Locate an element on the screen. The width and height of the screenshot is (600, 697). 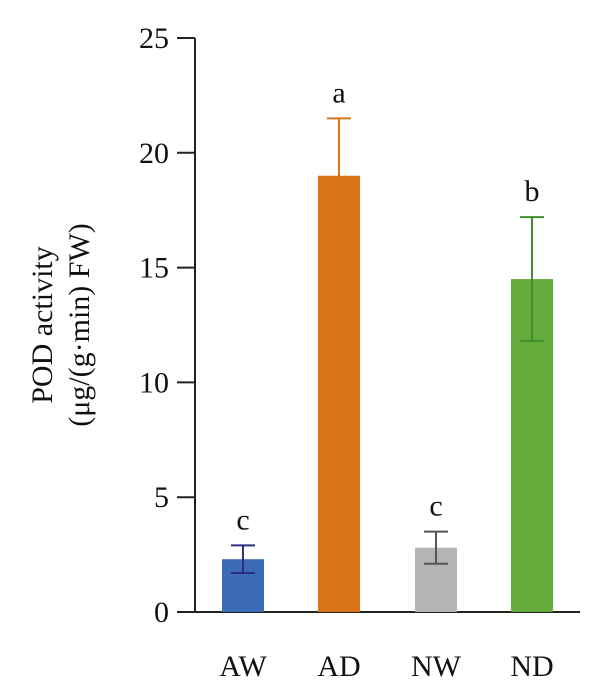
y-axis-label-line-2: (μg/(g·min) FW) is located at coordinates (79, 325).